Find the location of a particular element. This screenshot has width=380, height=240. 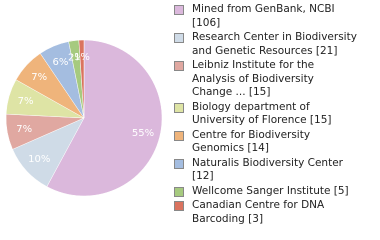

legend-item: Naturalis Biodiversity Center [12] is located at coordinates (272, 170).